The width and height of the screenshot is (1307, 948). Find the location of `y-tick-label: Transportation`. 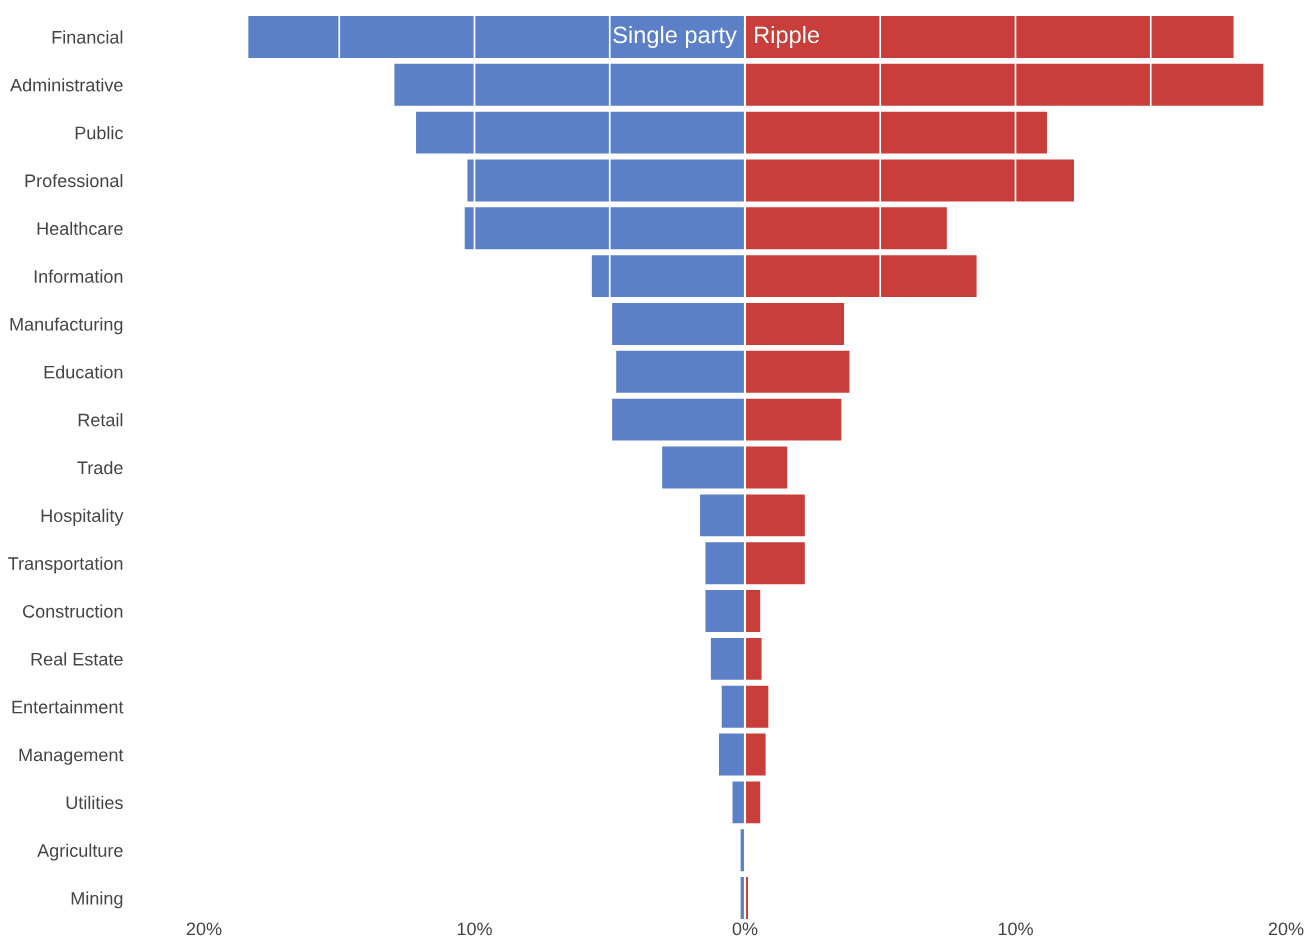

y-tick-label: Transportation is located at coordinates (65, 565).